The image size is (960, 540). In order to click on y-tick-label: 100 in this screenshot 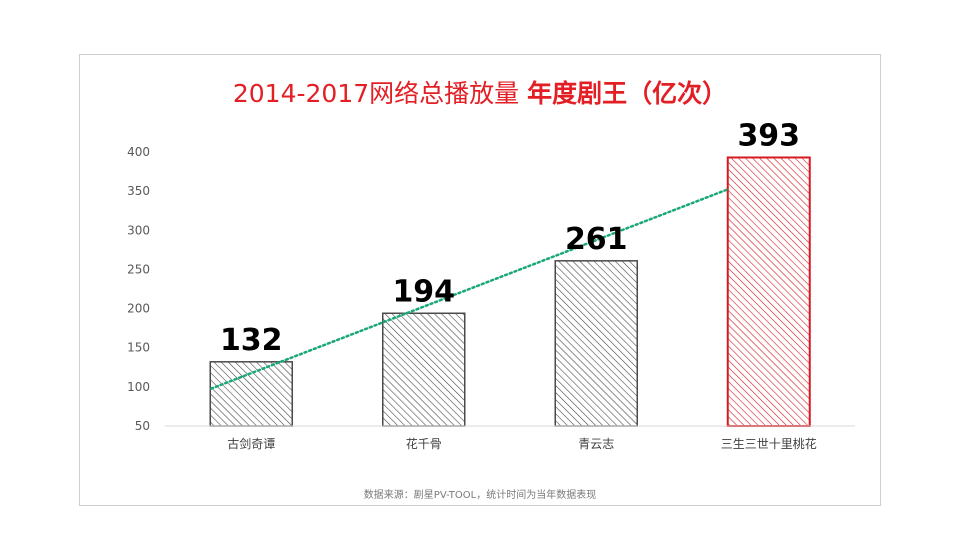, I will do `click(138, 387)`.